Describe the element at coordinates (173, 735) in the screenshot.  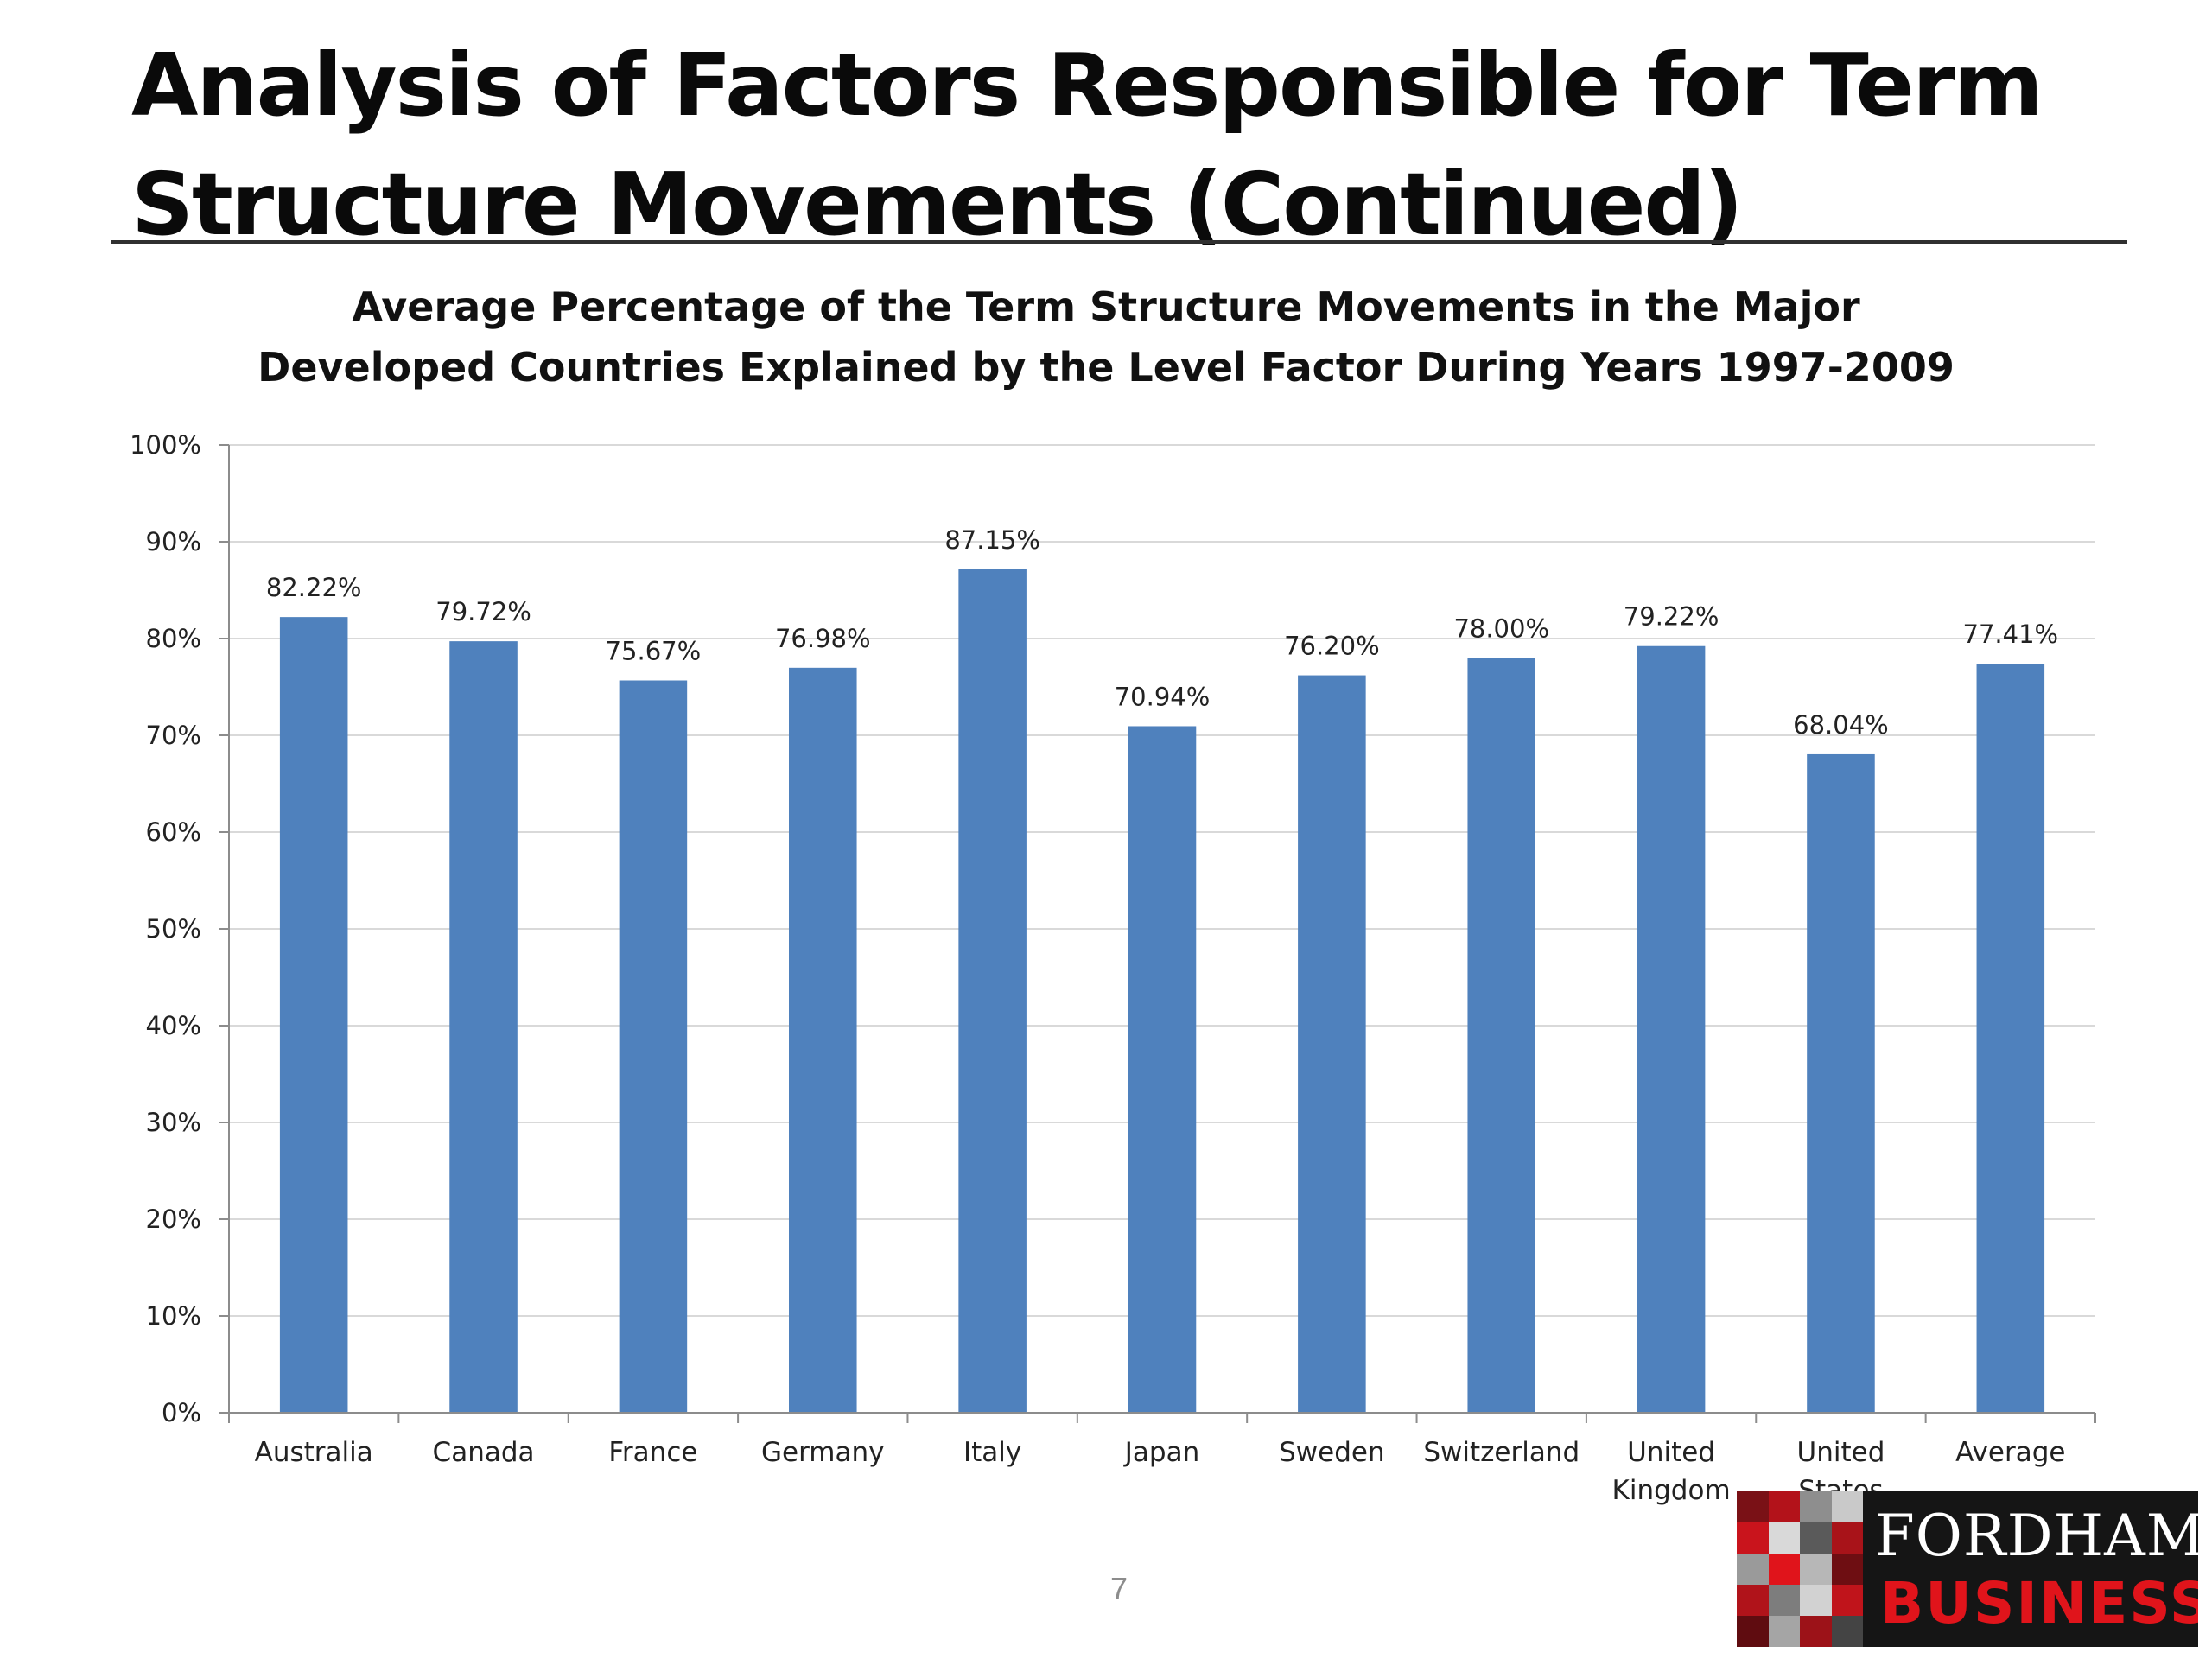
I see `y-tick-label: 70%` at that location.